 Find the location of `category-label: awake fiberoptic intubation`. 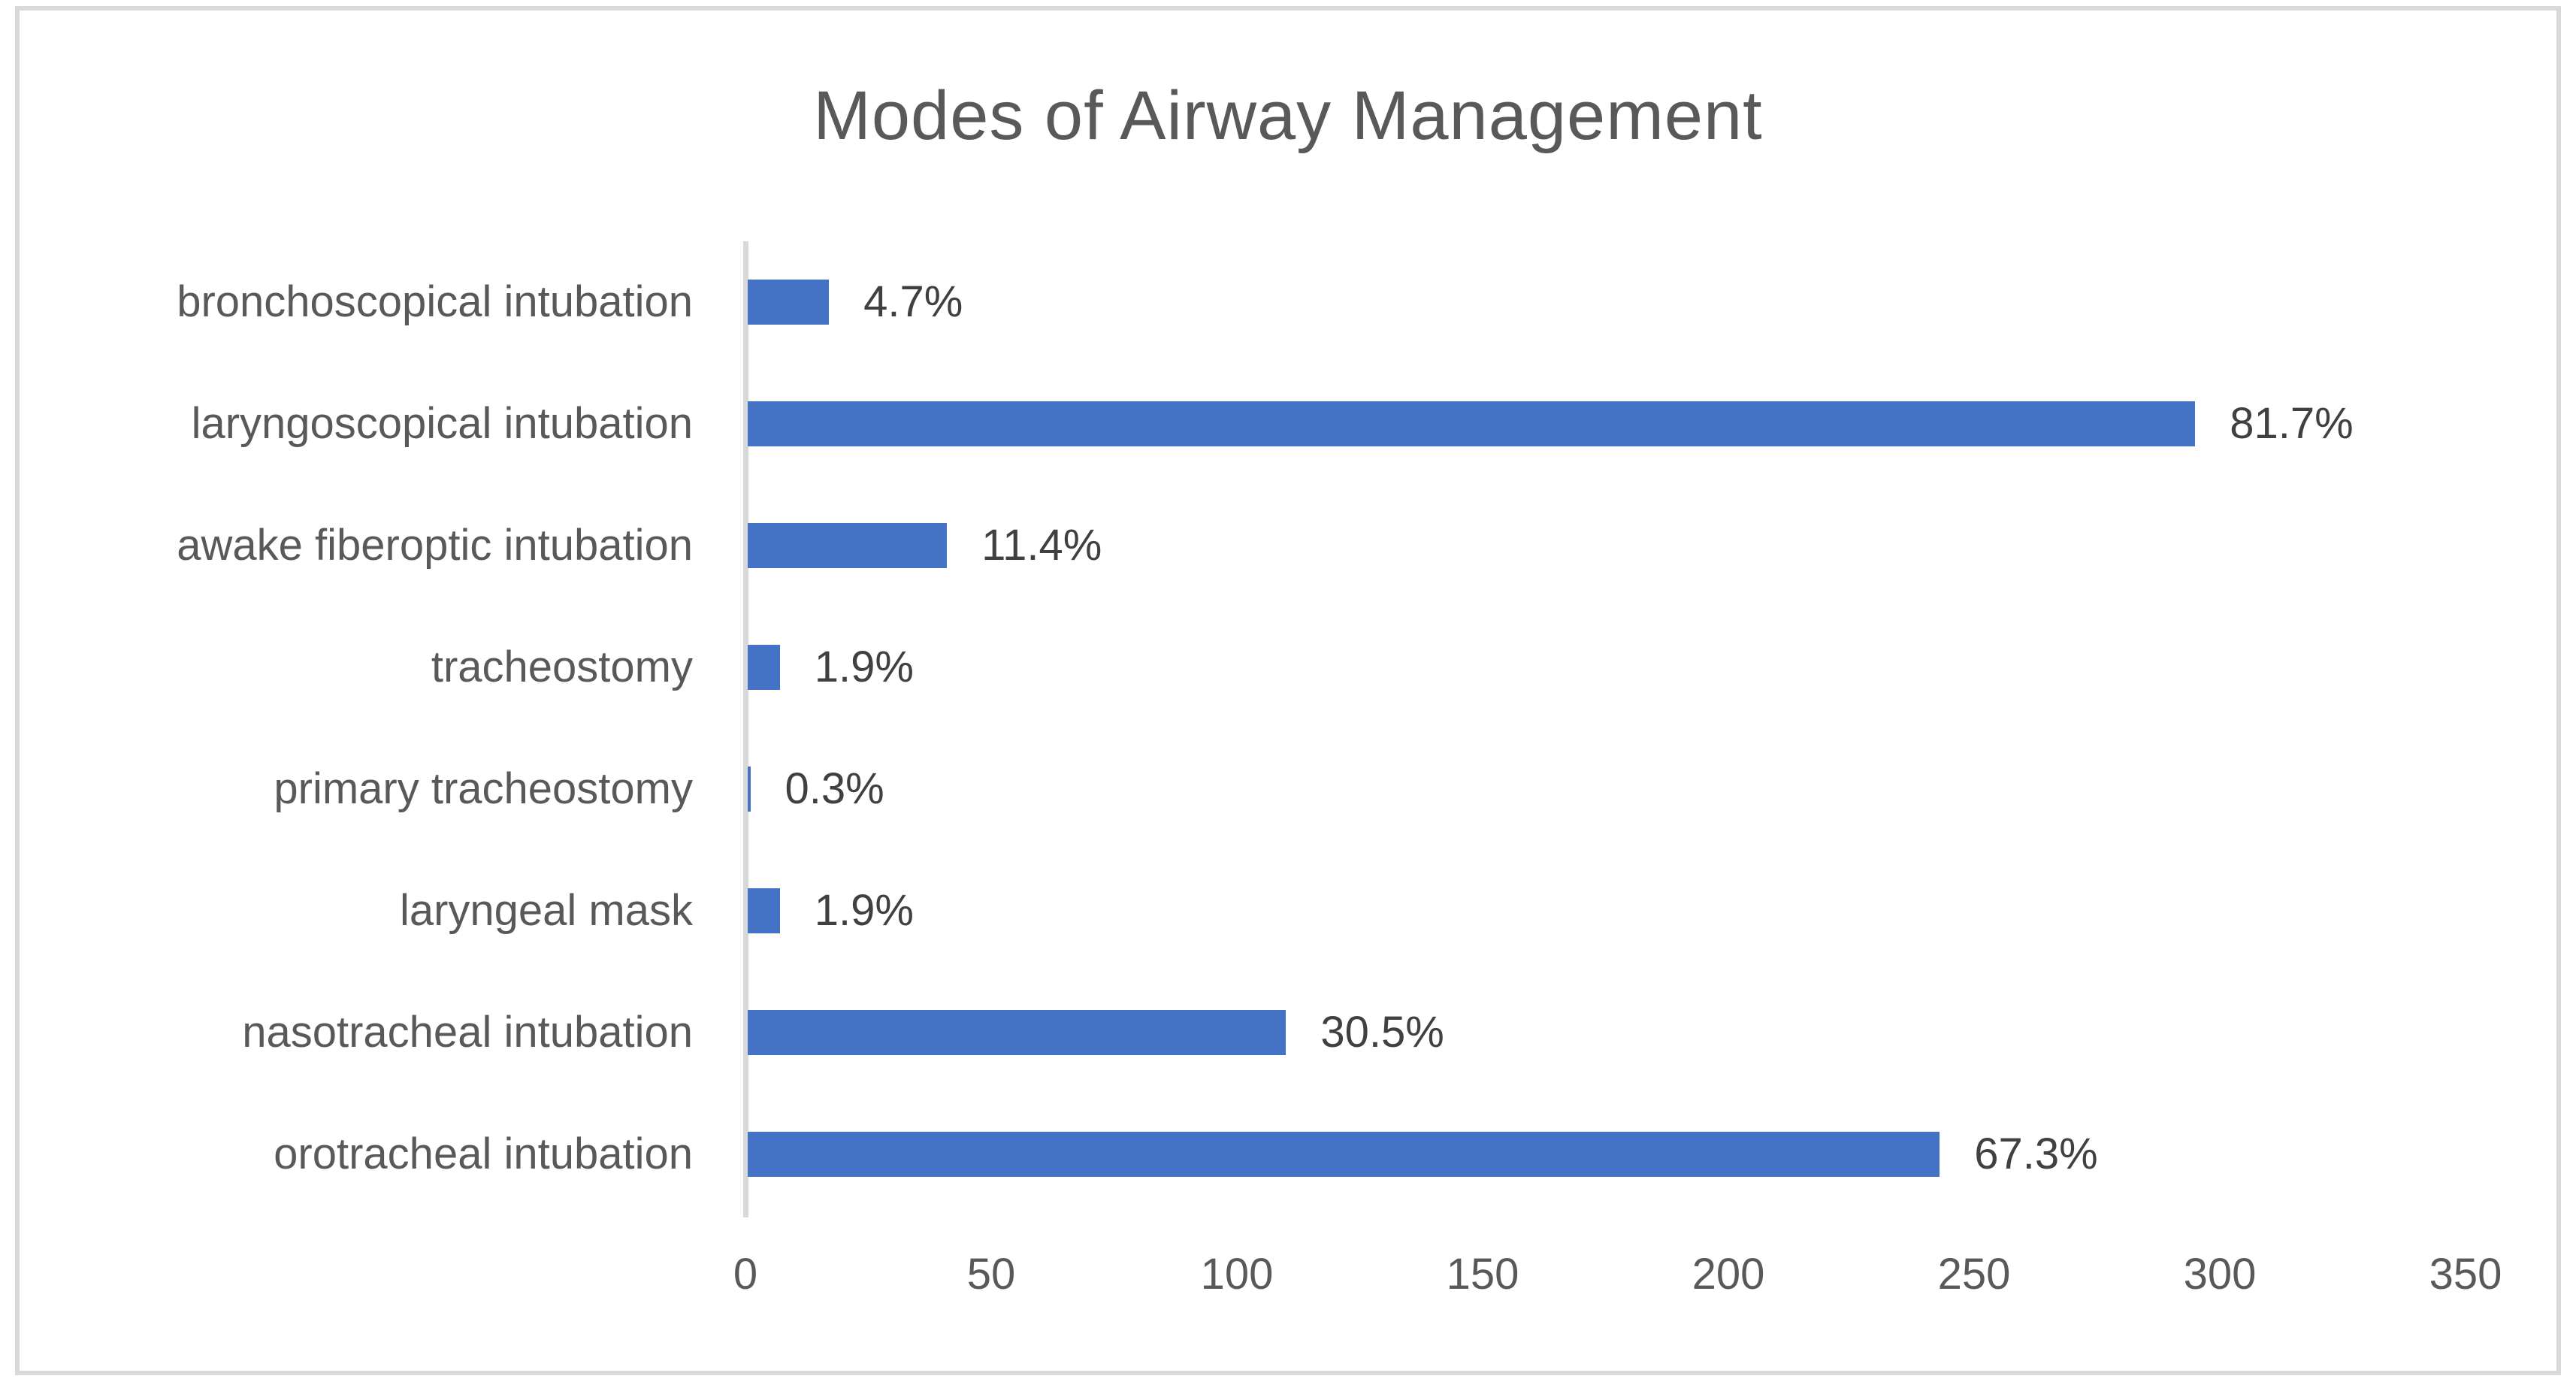

category-label: awake fiberoptic intubation is located at coordinates (435, 545).